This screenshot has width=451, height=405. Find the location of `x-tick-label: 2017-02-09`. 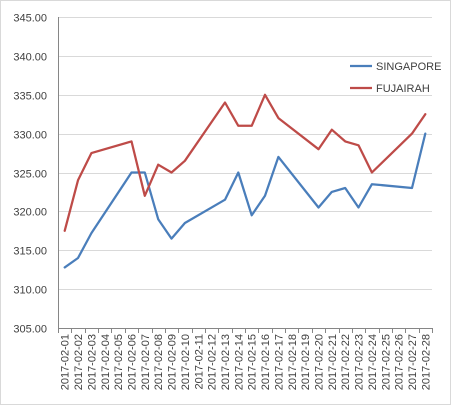

x-tick-label: 2017-02-09 is located at coordinates (173, 362).